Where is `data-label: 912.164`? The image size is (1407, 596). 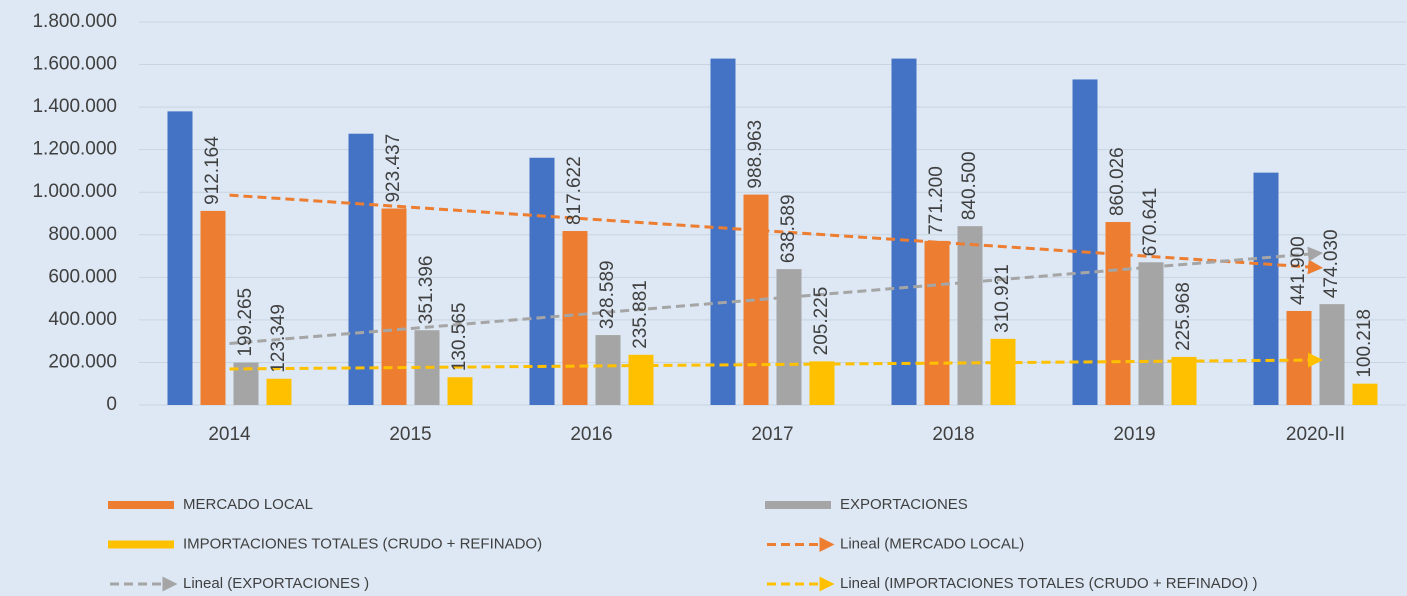 data-label: 912.164 is located at coordinates (212, 170).